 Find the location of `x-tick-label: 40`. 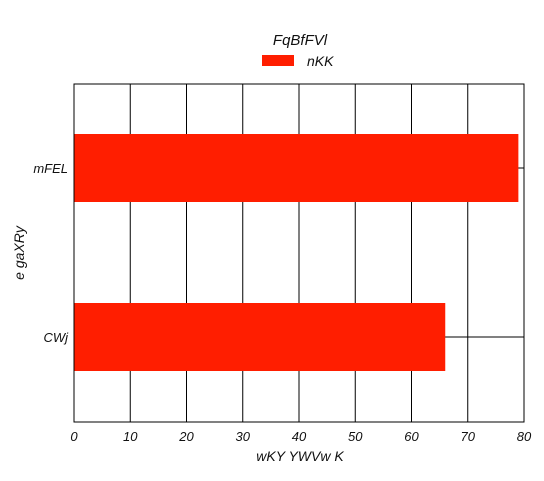

x-tick-label: 40 is located at coordinates (299, 436).